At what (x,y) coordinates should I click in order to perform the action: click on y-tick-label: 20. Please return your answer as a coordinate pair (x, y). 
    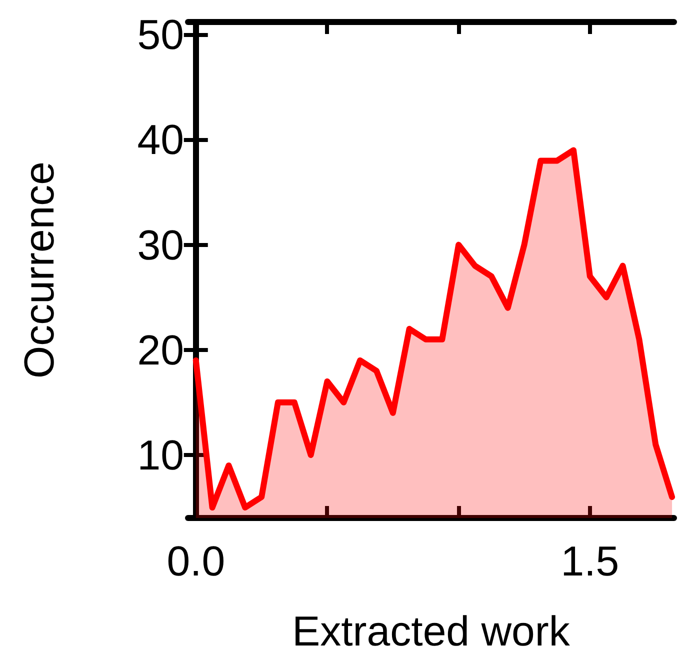
    Looking at the image, I should click on (160, 350).